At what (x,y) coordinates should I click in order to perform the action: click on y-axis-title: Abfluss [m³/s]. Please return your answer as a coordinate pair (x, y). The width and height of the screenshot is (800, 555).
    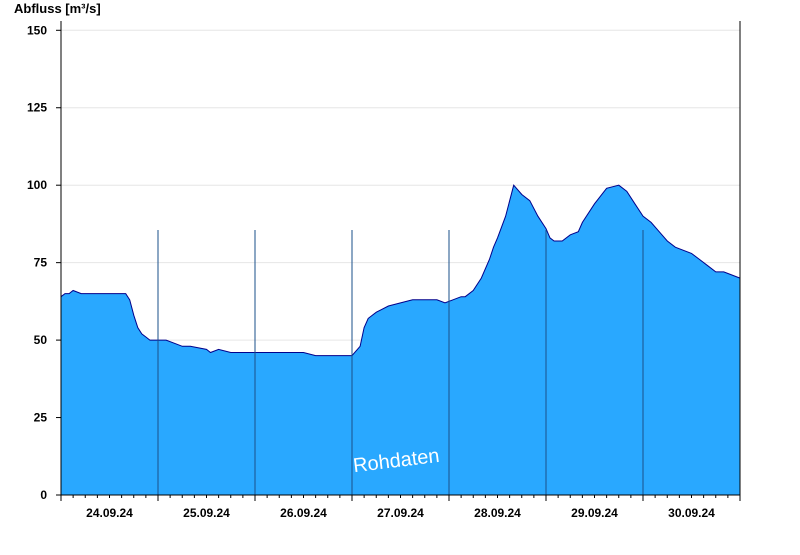
    Looking at the image, I should click on (57, 8).